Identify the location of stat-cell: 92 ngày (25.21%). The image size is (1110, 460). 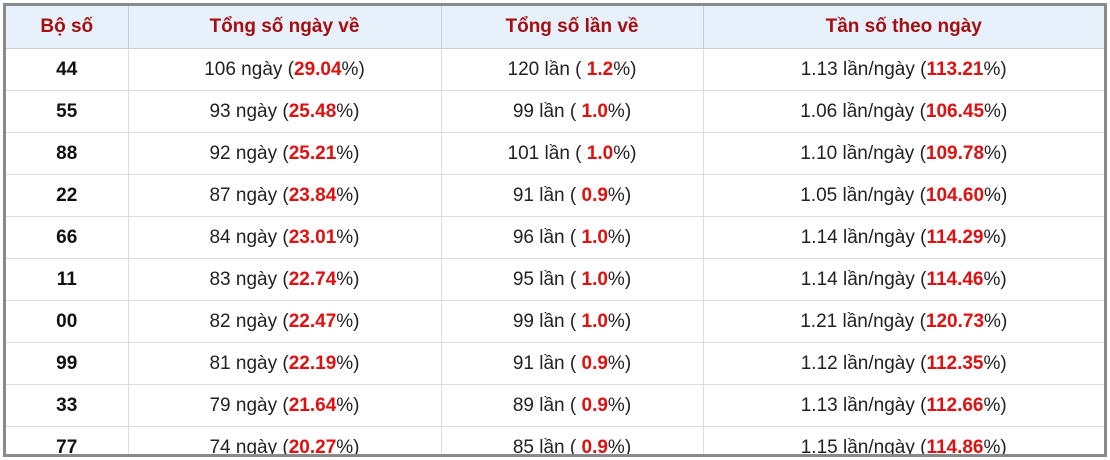
(285, 153).